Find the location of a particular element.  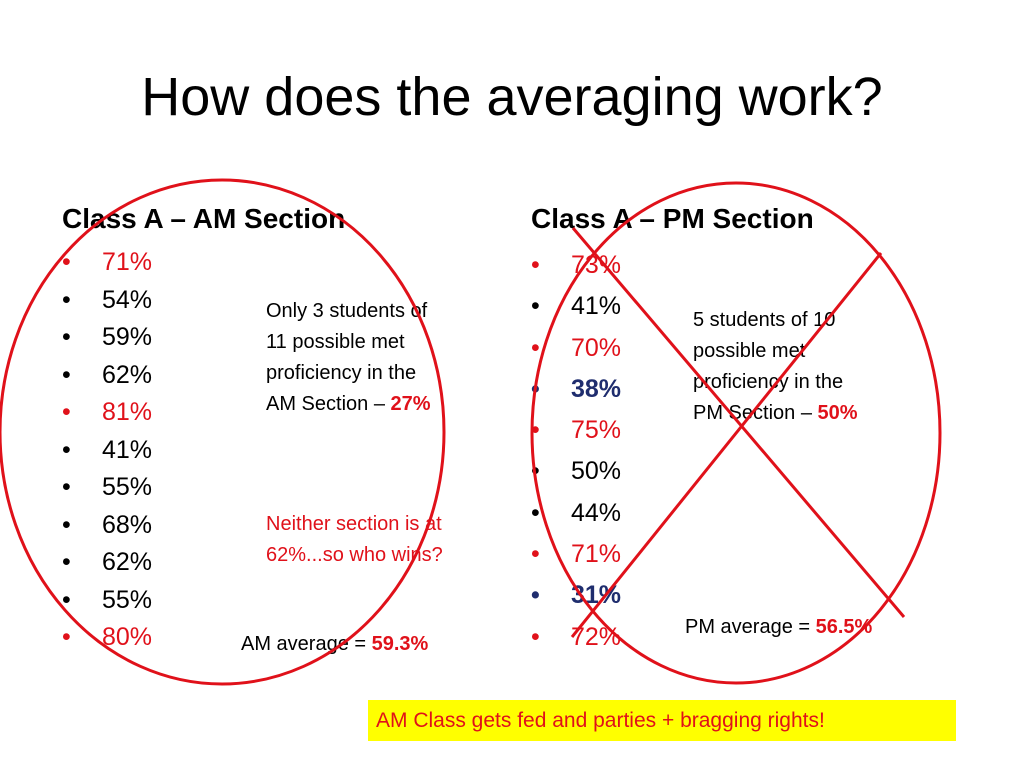

list-item: • 68% is located at coordinates (107, 526).